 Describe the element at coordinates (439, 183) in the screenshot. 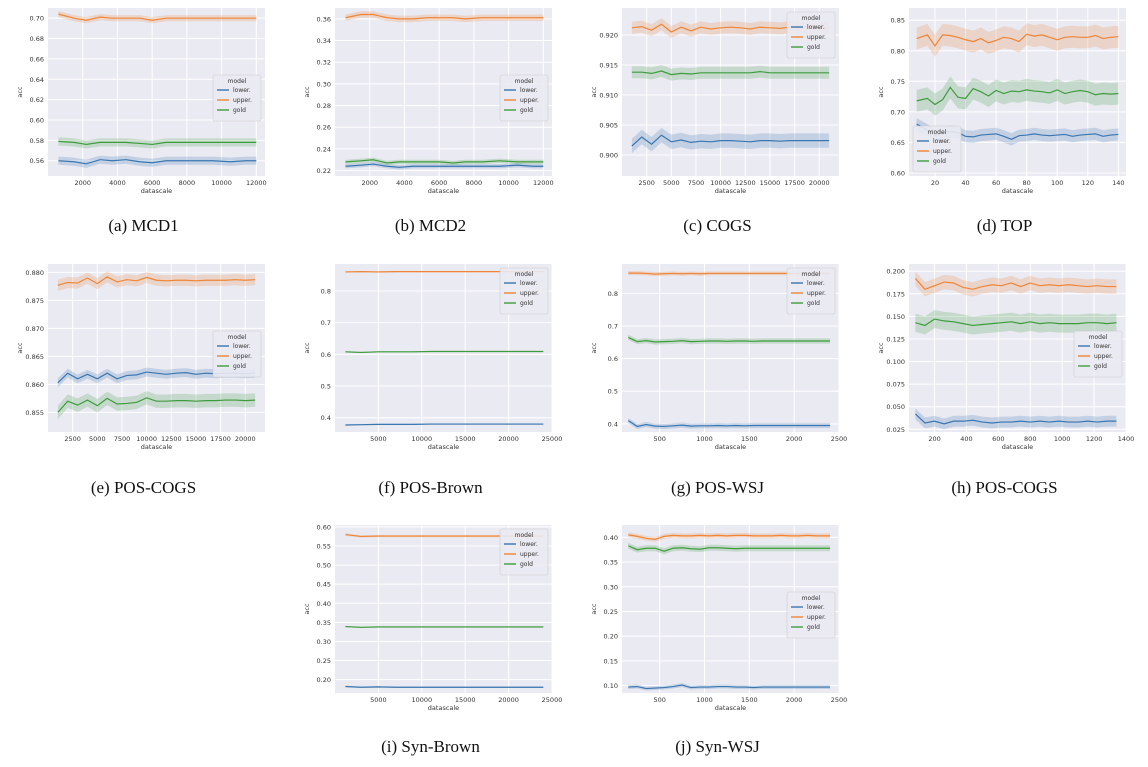

I see `x-tick-label: 6000` at that location.